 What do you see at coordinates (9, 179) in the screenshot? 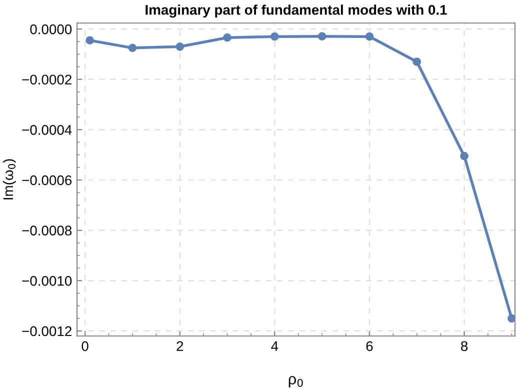
I see `y-axis-title: Im(ω$_{0}$)` at bounding box center [9, 179].